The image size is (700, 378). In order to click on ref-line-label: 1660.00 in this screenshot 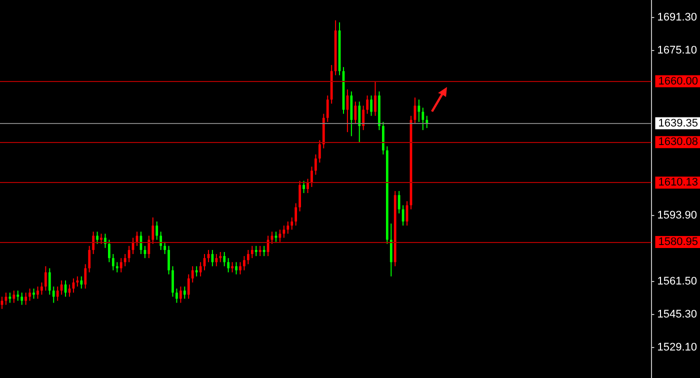, I will do `click(678, 81)`.